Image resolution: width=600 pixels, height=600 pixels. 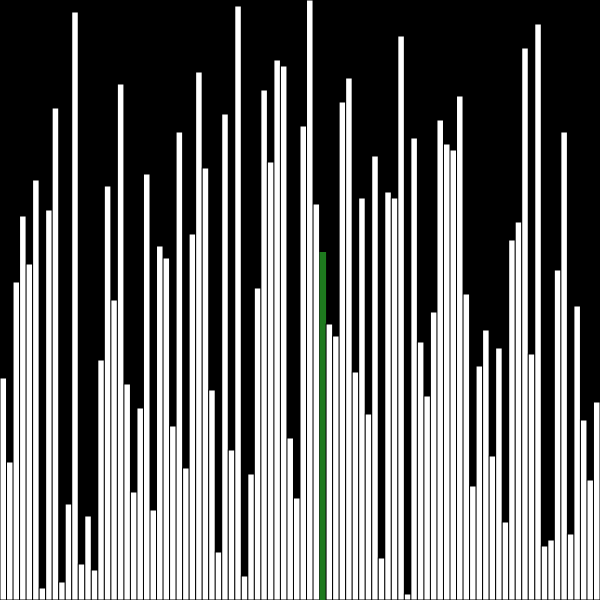 What do you see at coordinates (323, 426) in the screenshot?
I see `highlighted-bar` at bounding box center [323, 426].